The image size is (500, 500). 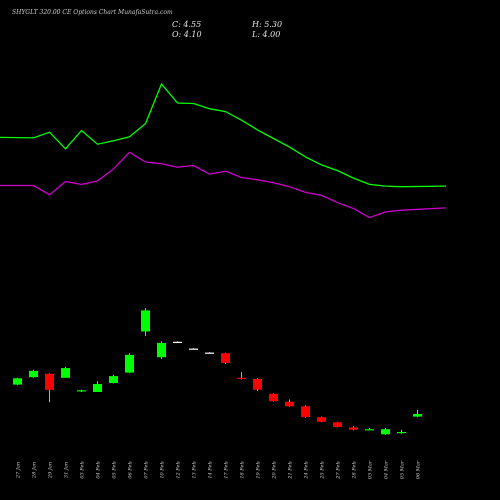 What do you see at coordinates (355, 470) in the screenshot?
I see `x-tick-label: 28 Feb` at bounding box center [355, 470].